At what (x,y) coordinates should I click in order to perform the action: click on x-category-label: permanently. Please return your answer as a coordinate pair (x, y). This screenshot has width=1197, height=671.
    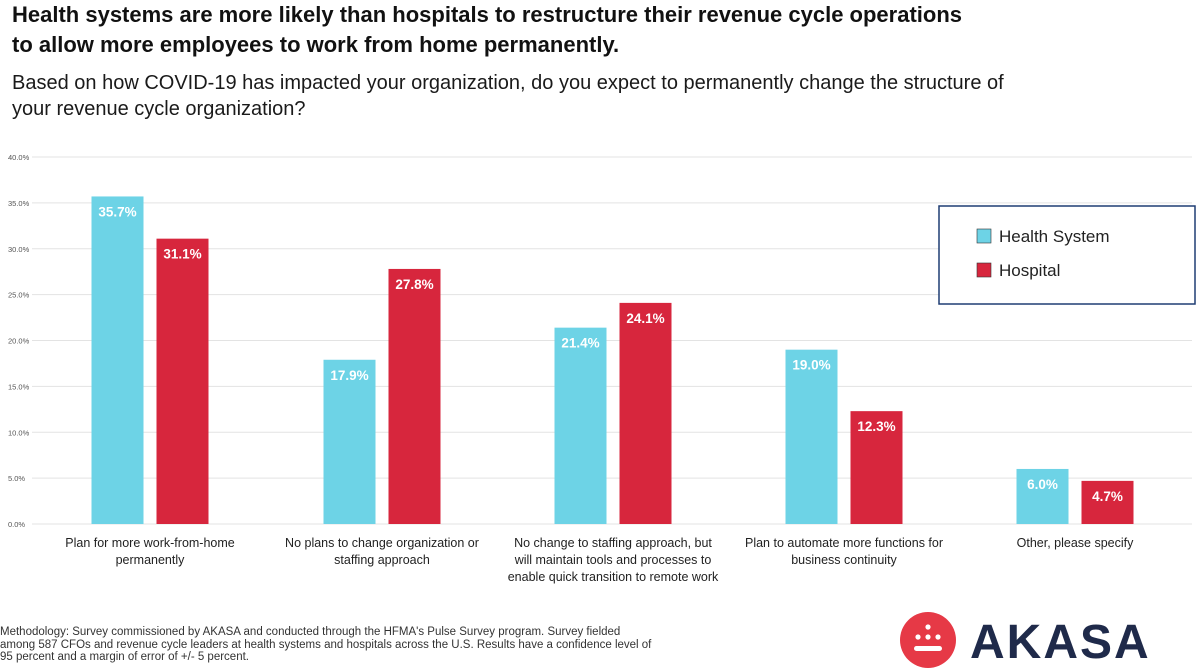
    Looking at the image, I should click on (151, 560).